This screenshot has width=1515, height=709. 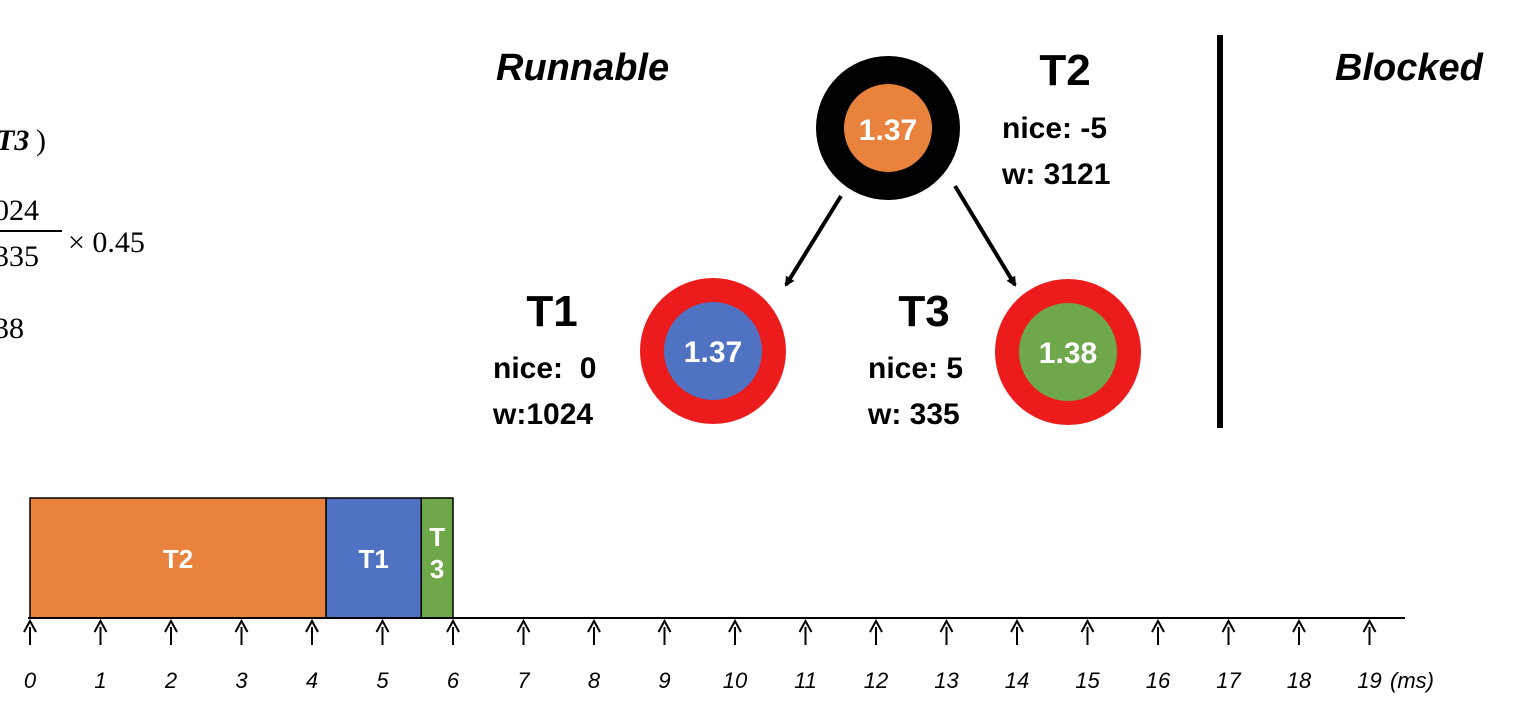 What do you see at coordinates (664, 680) in the screenshot?
I see `timeline-tick-label: 9` at bounding box center [664, 680].